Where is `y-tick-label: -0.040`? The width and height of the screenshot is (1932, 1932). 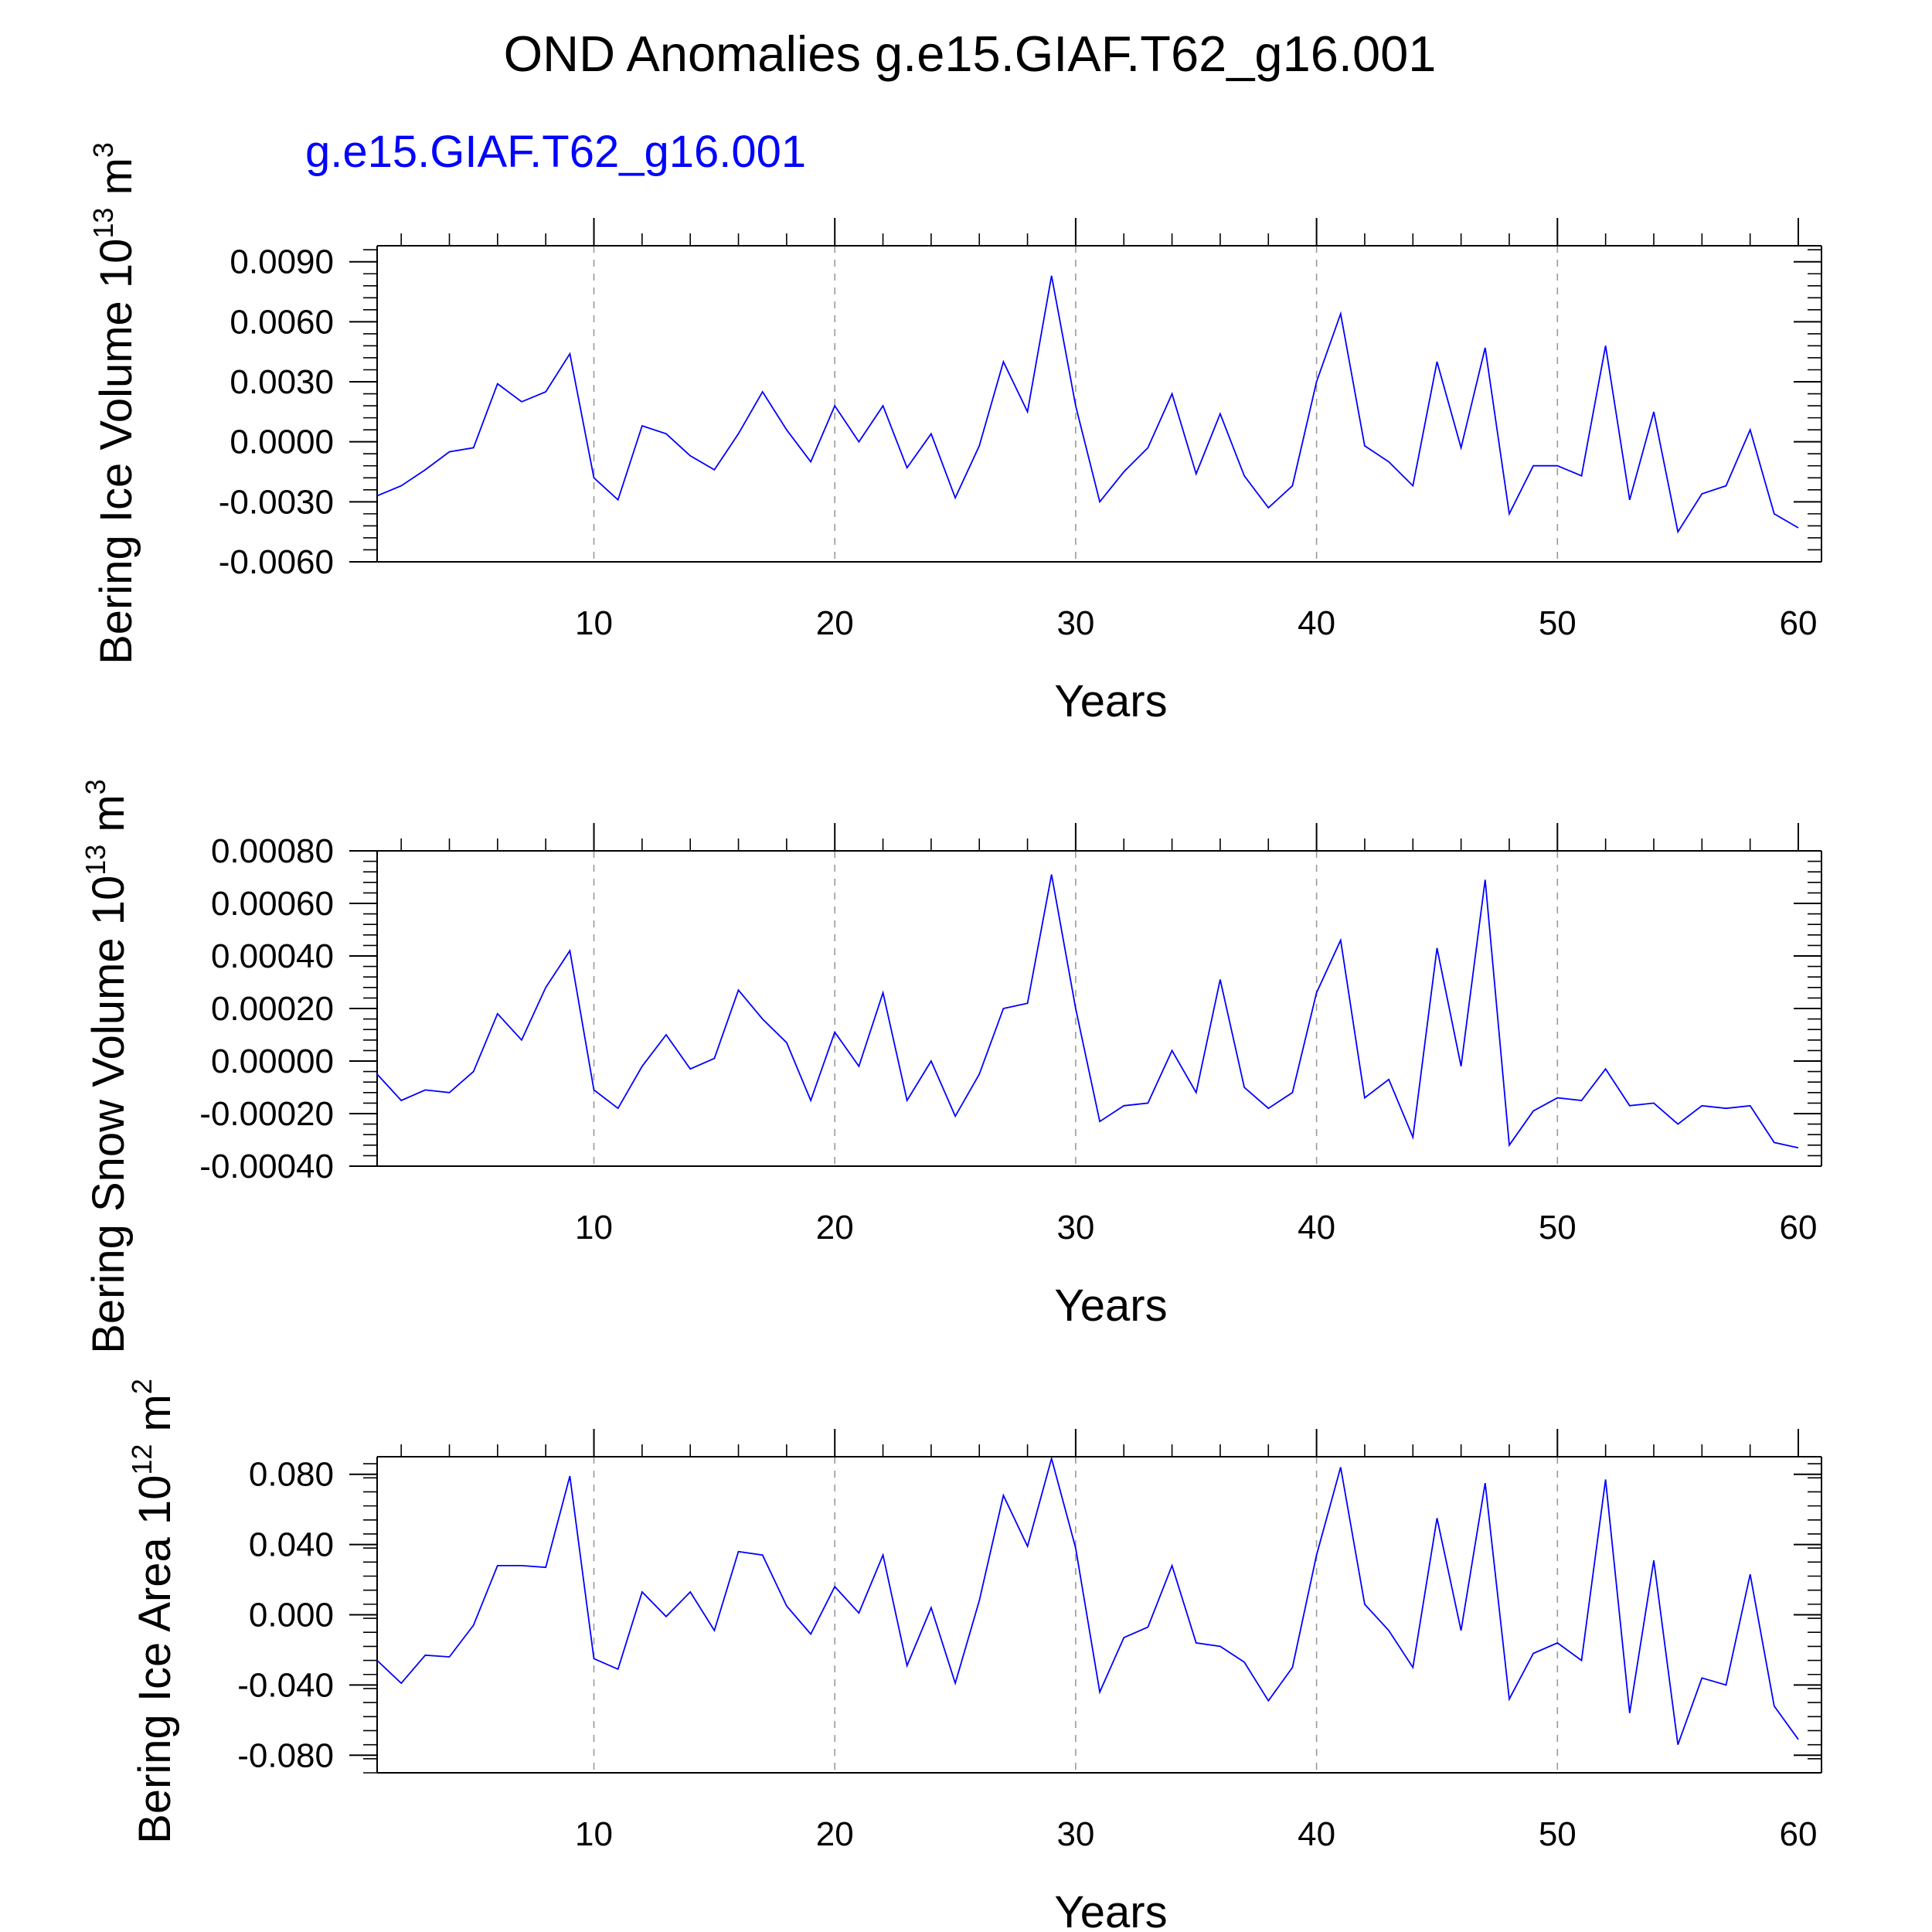 y-tick-label: -0.040 is located at coordinates (285, 1685).